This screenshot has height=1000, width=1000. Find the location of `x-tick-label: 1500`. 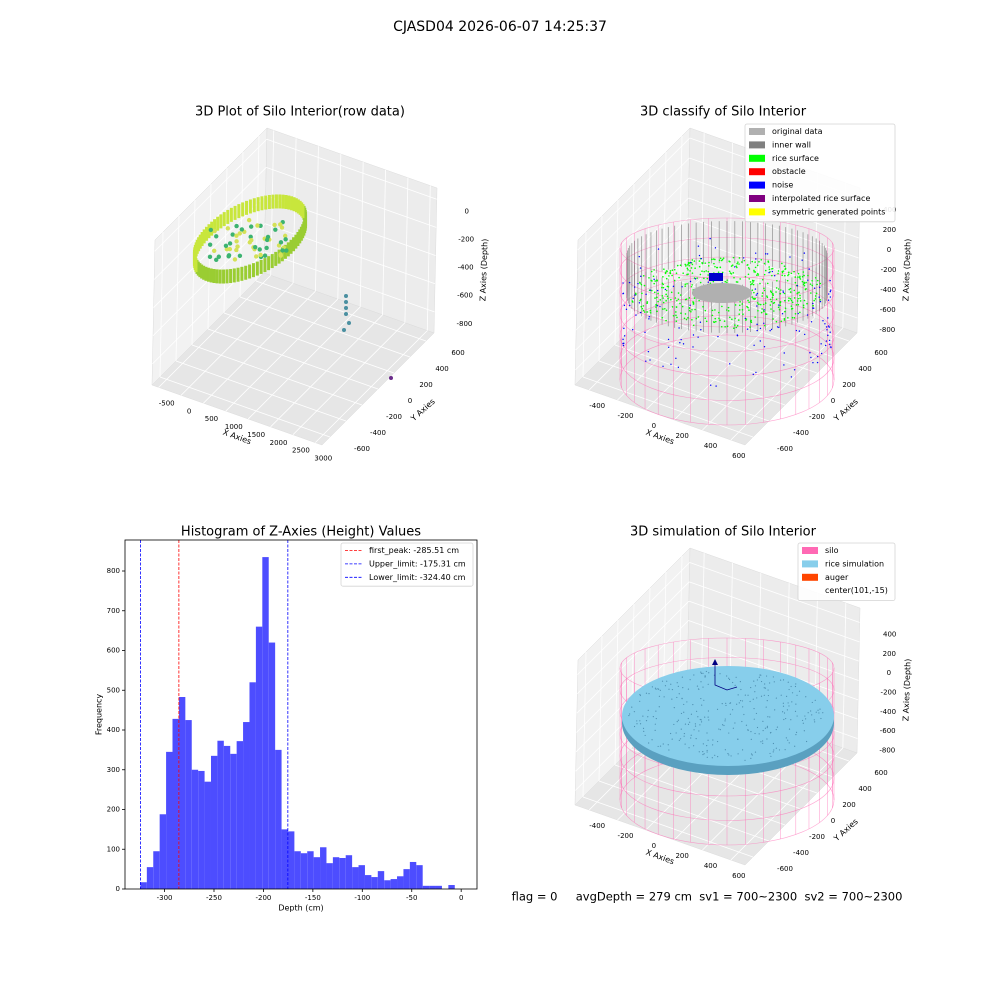

x-tick-label: 1500 is located at coordinates (256, 435).